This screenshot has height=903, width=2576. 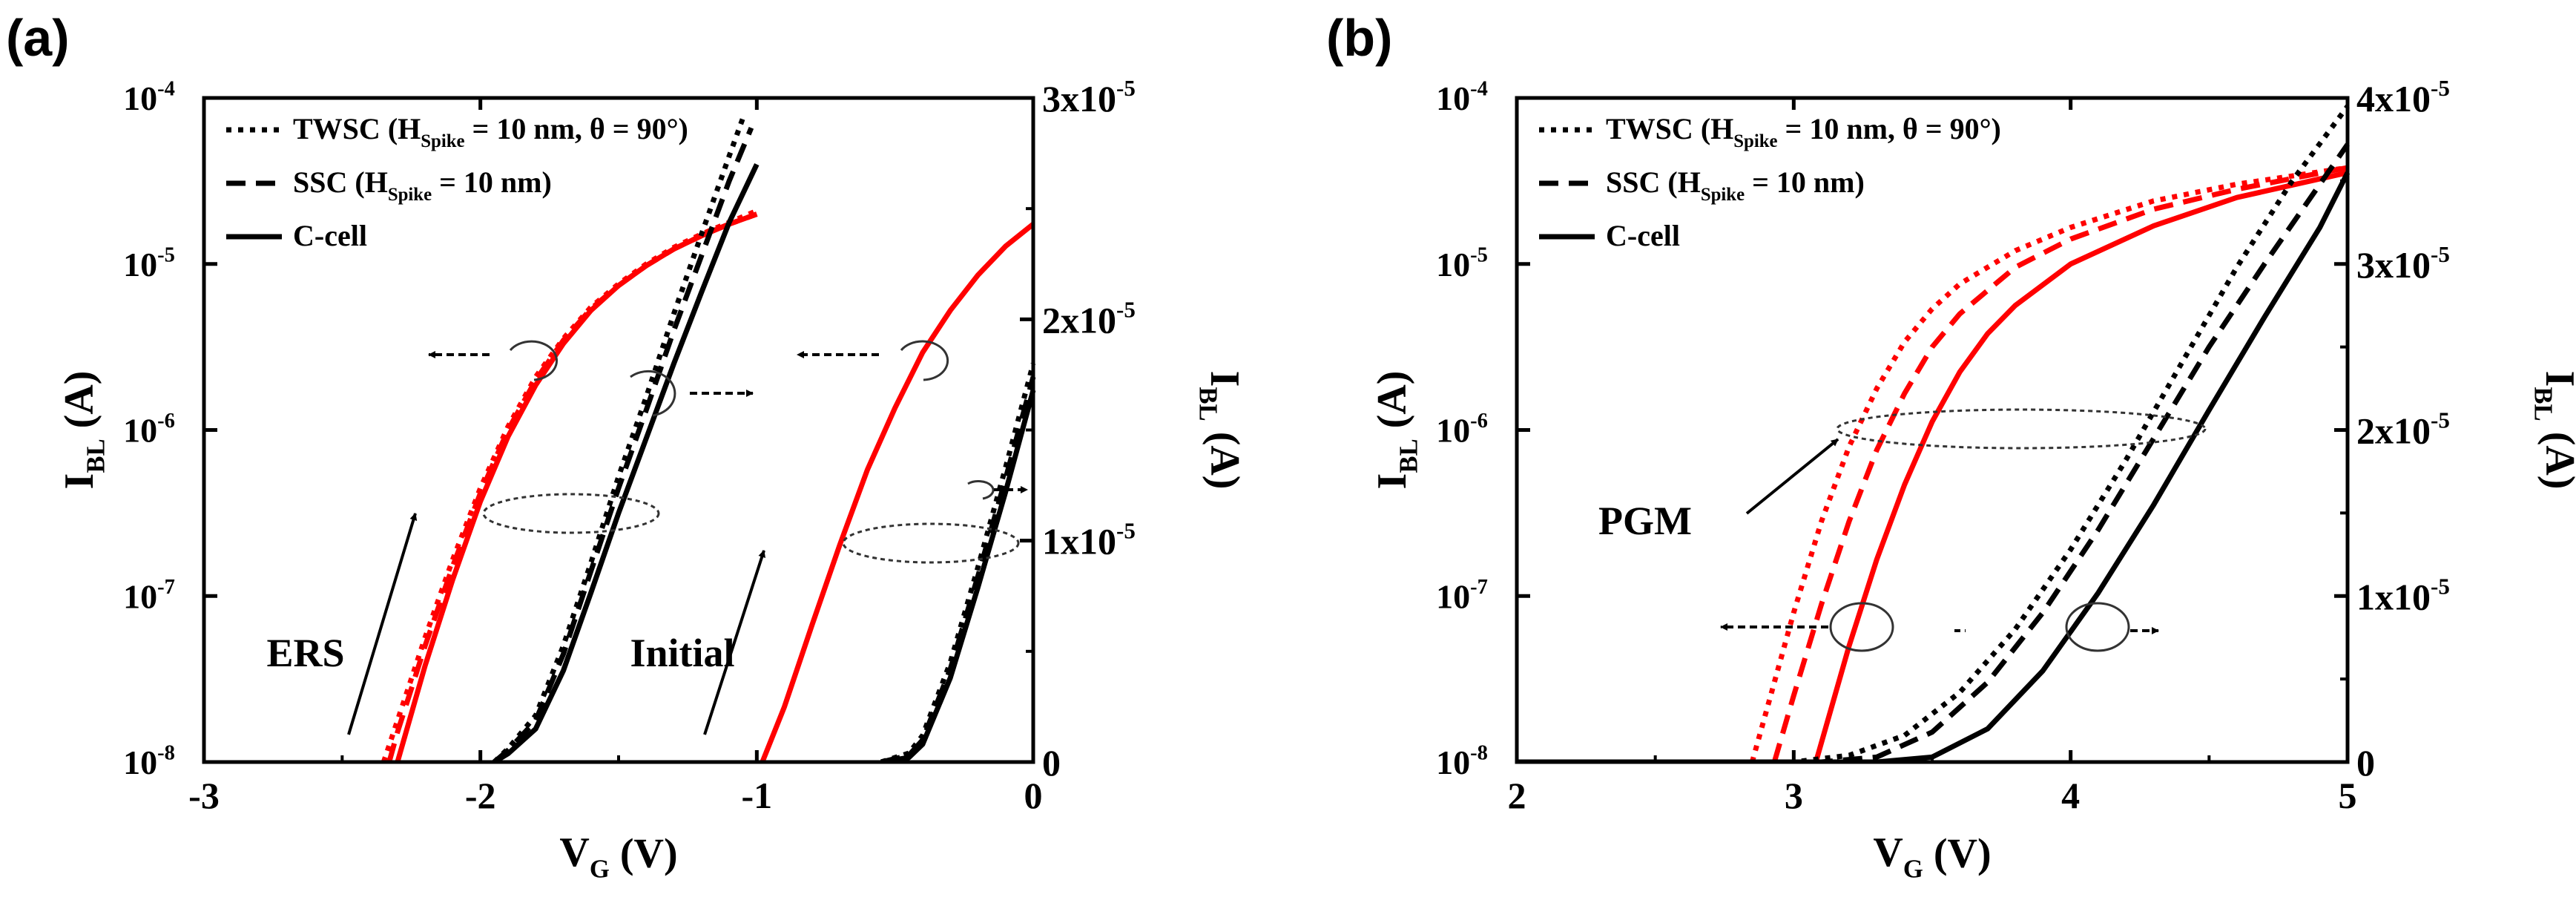 What do you see at coordinates (1792, 476) in the screenshot?
I see `pgm-pointer-arrow` at bounding box center [1792, 476].